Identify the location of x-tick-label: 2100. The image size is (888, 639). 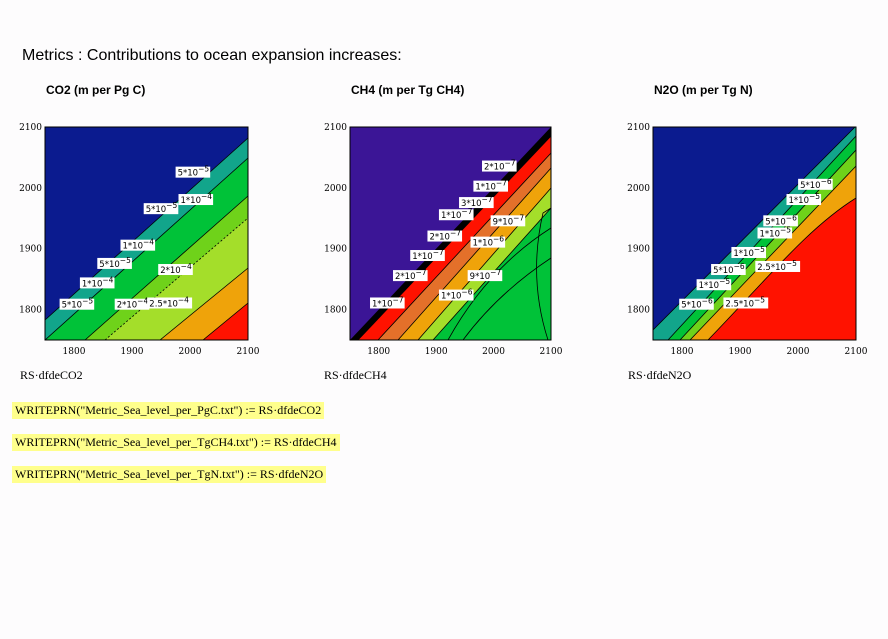
(856, 352).